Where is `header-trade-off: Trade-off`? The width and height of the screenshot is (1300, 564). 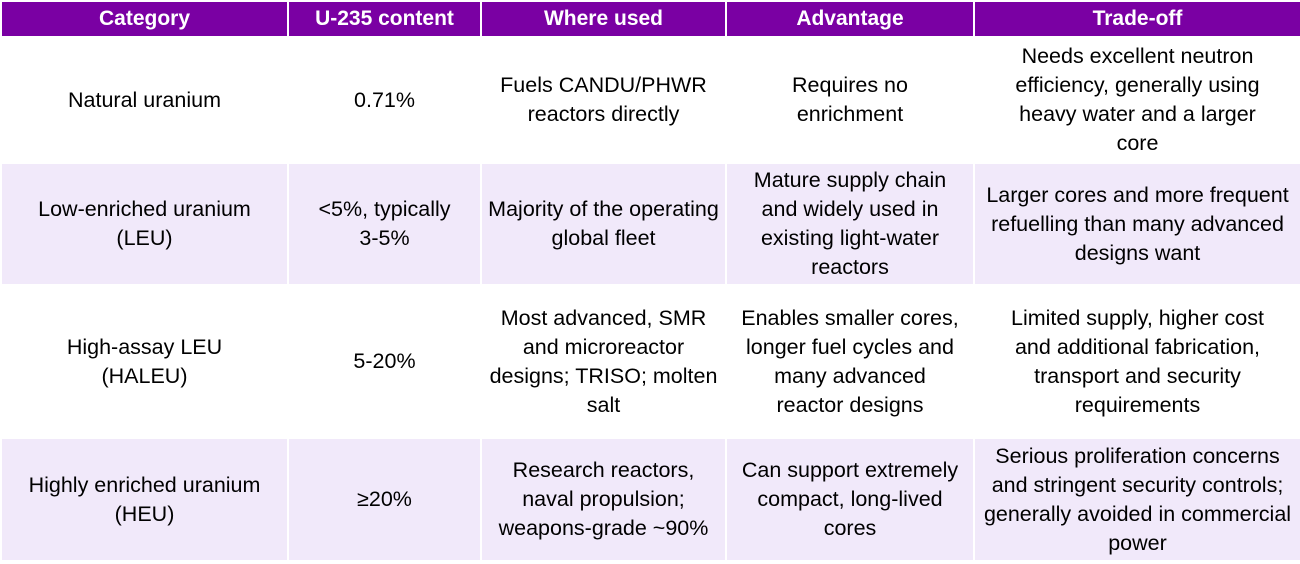 header-trade-off: Trade-off is located at coordinates (1136, 19).